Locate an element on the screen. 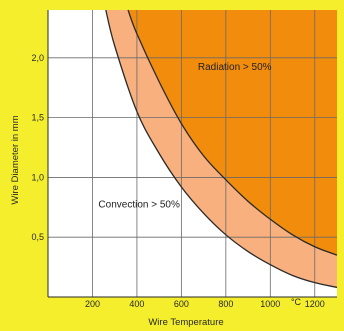 This screenshot has width=344, height=331. convection-annotation: Convection > 50% is located at coordinates (139, 204).